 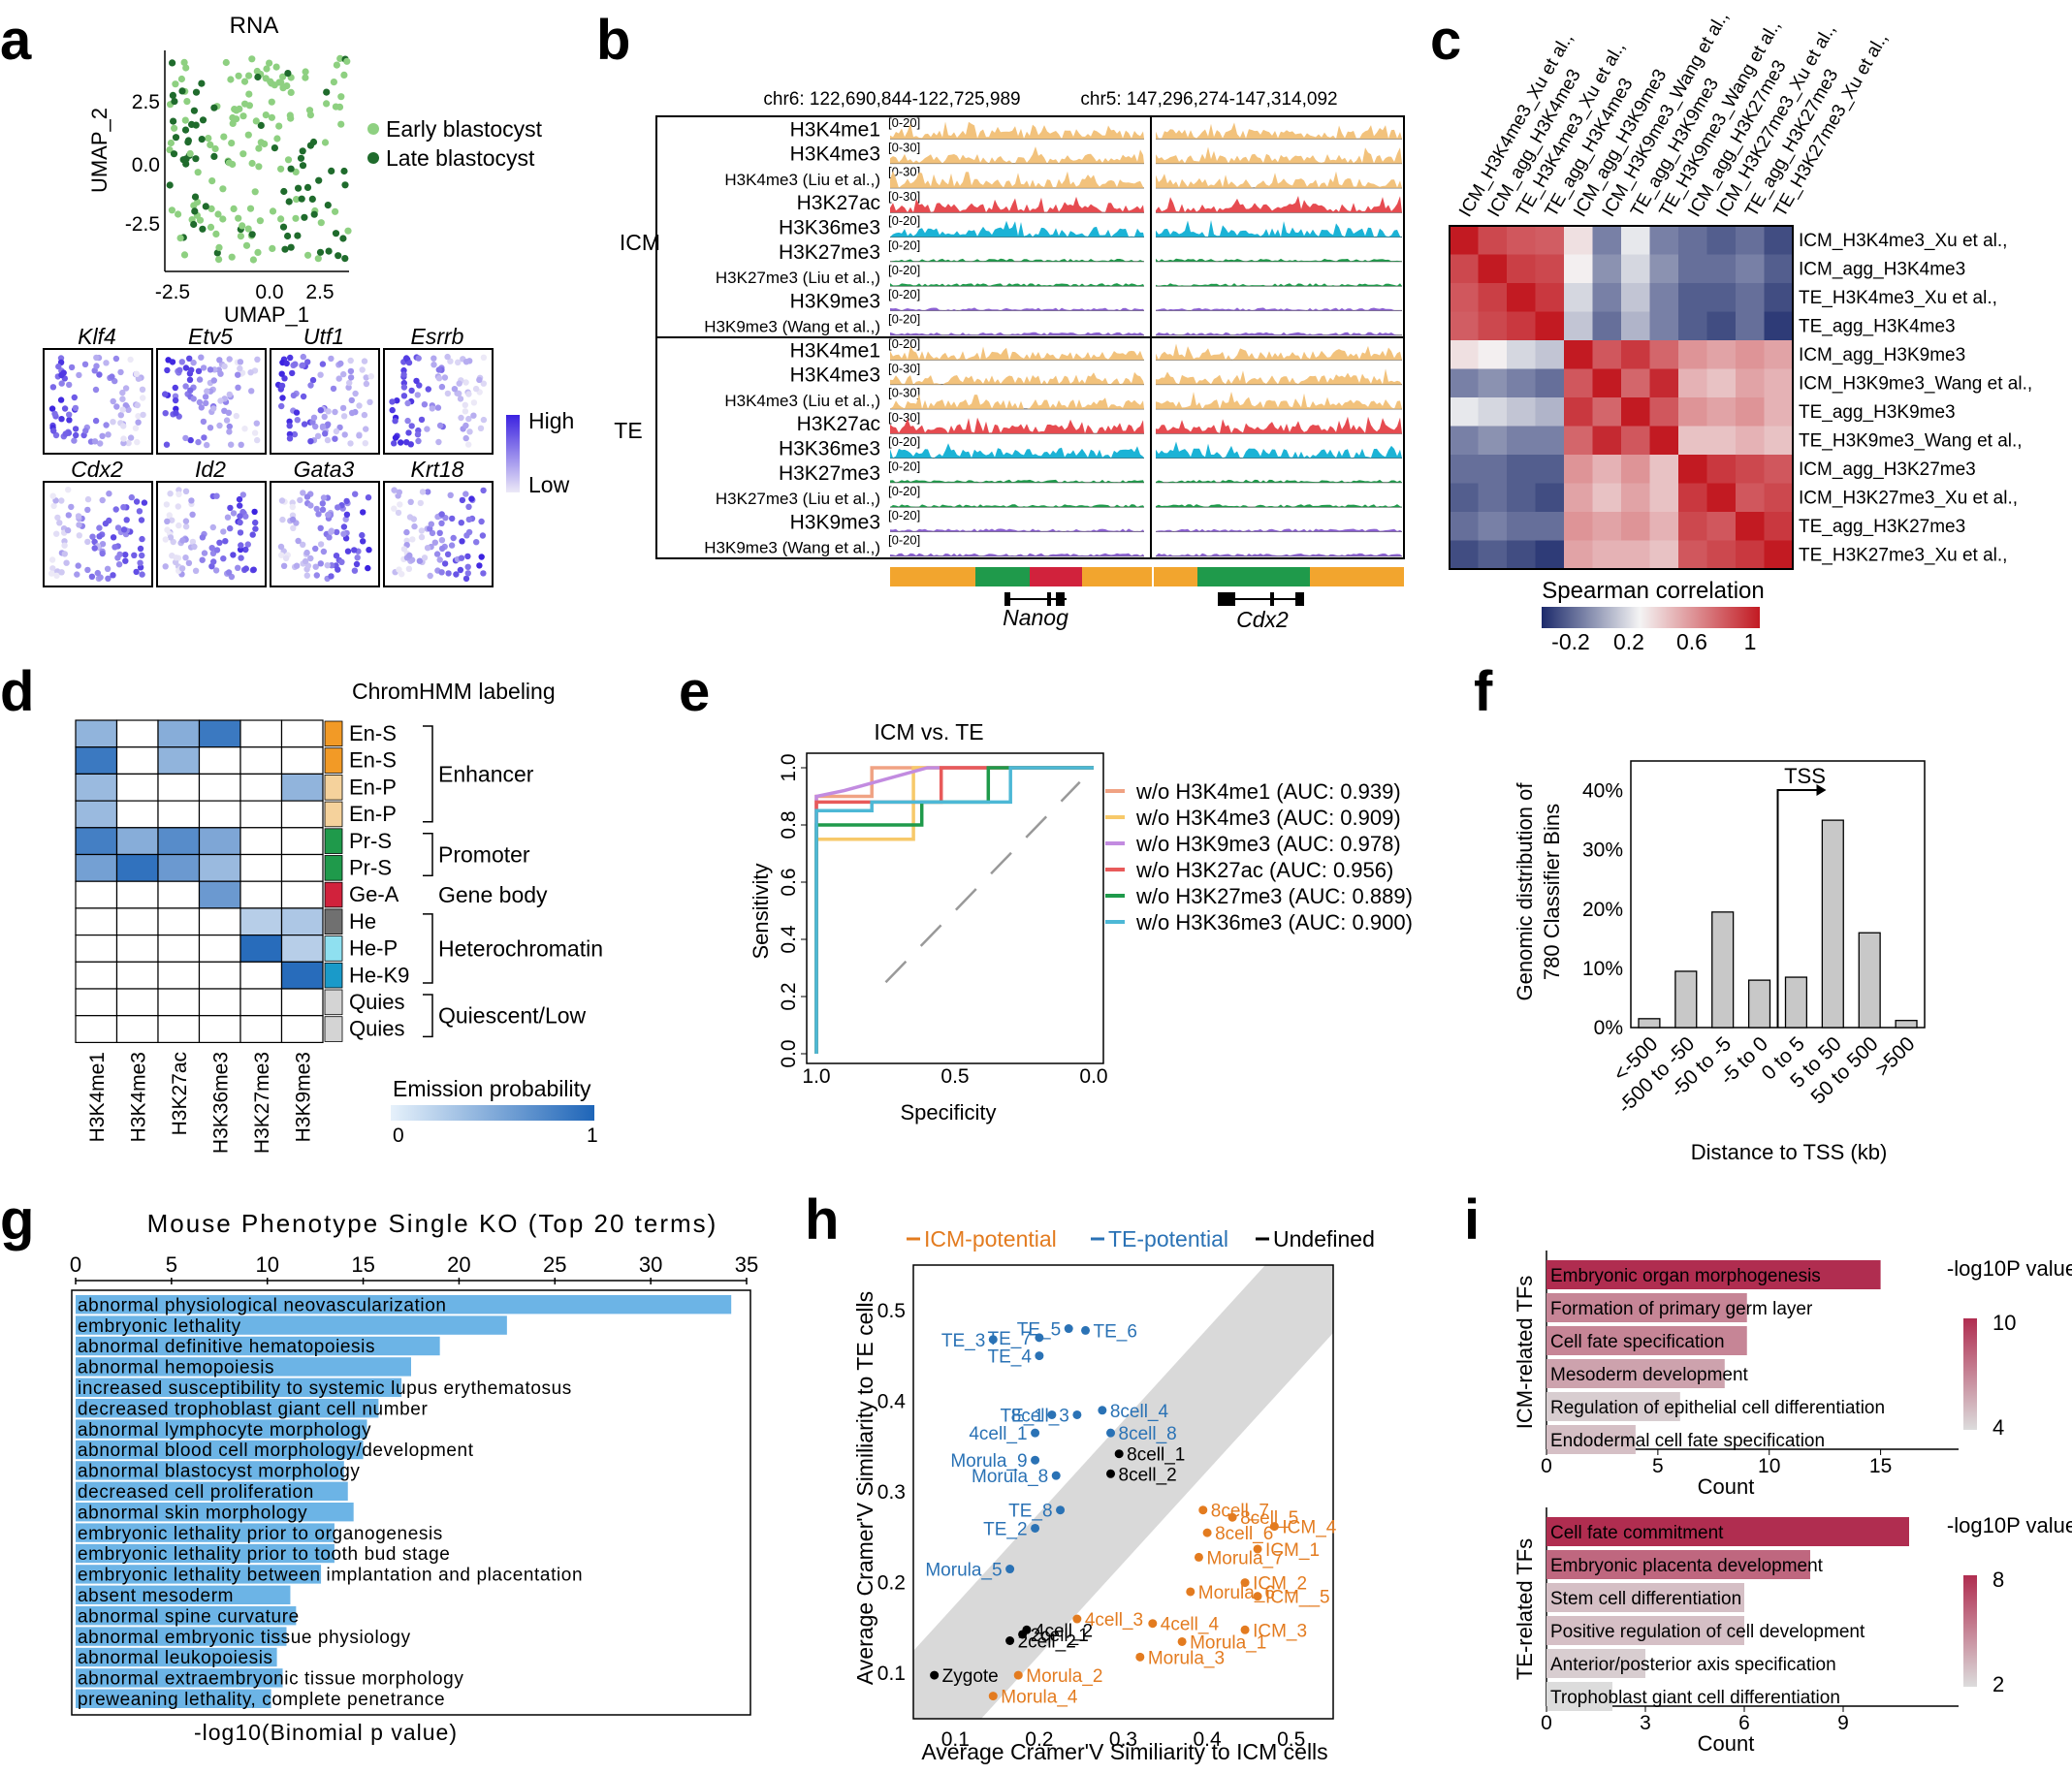 I want to click on state-label: Pr-S, so click(x=370, y=868).